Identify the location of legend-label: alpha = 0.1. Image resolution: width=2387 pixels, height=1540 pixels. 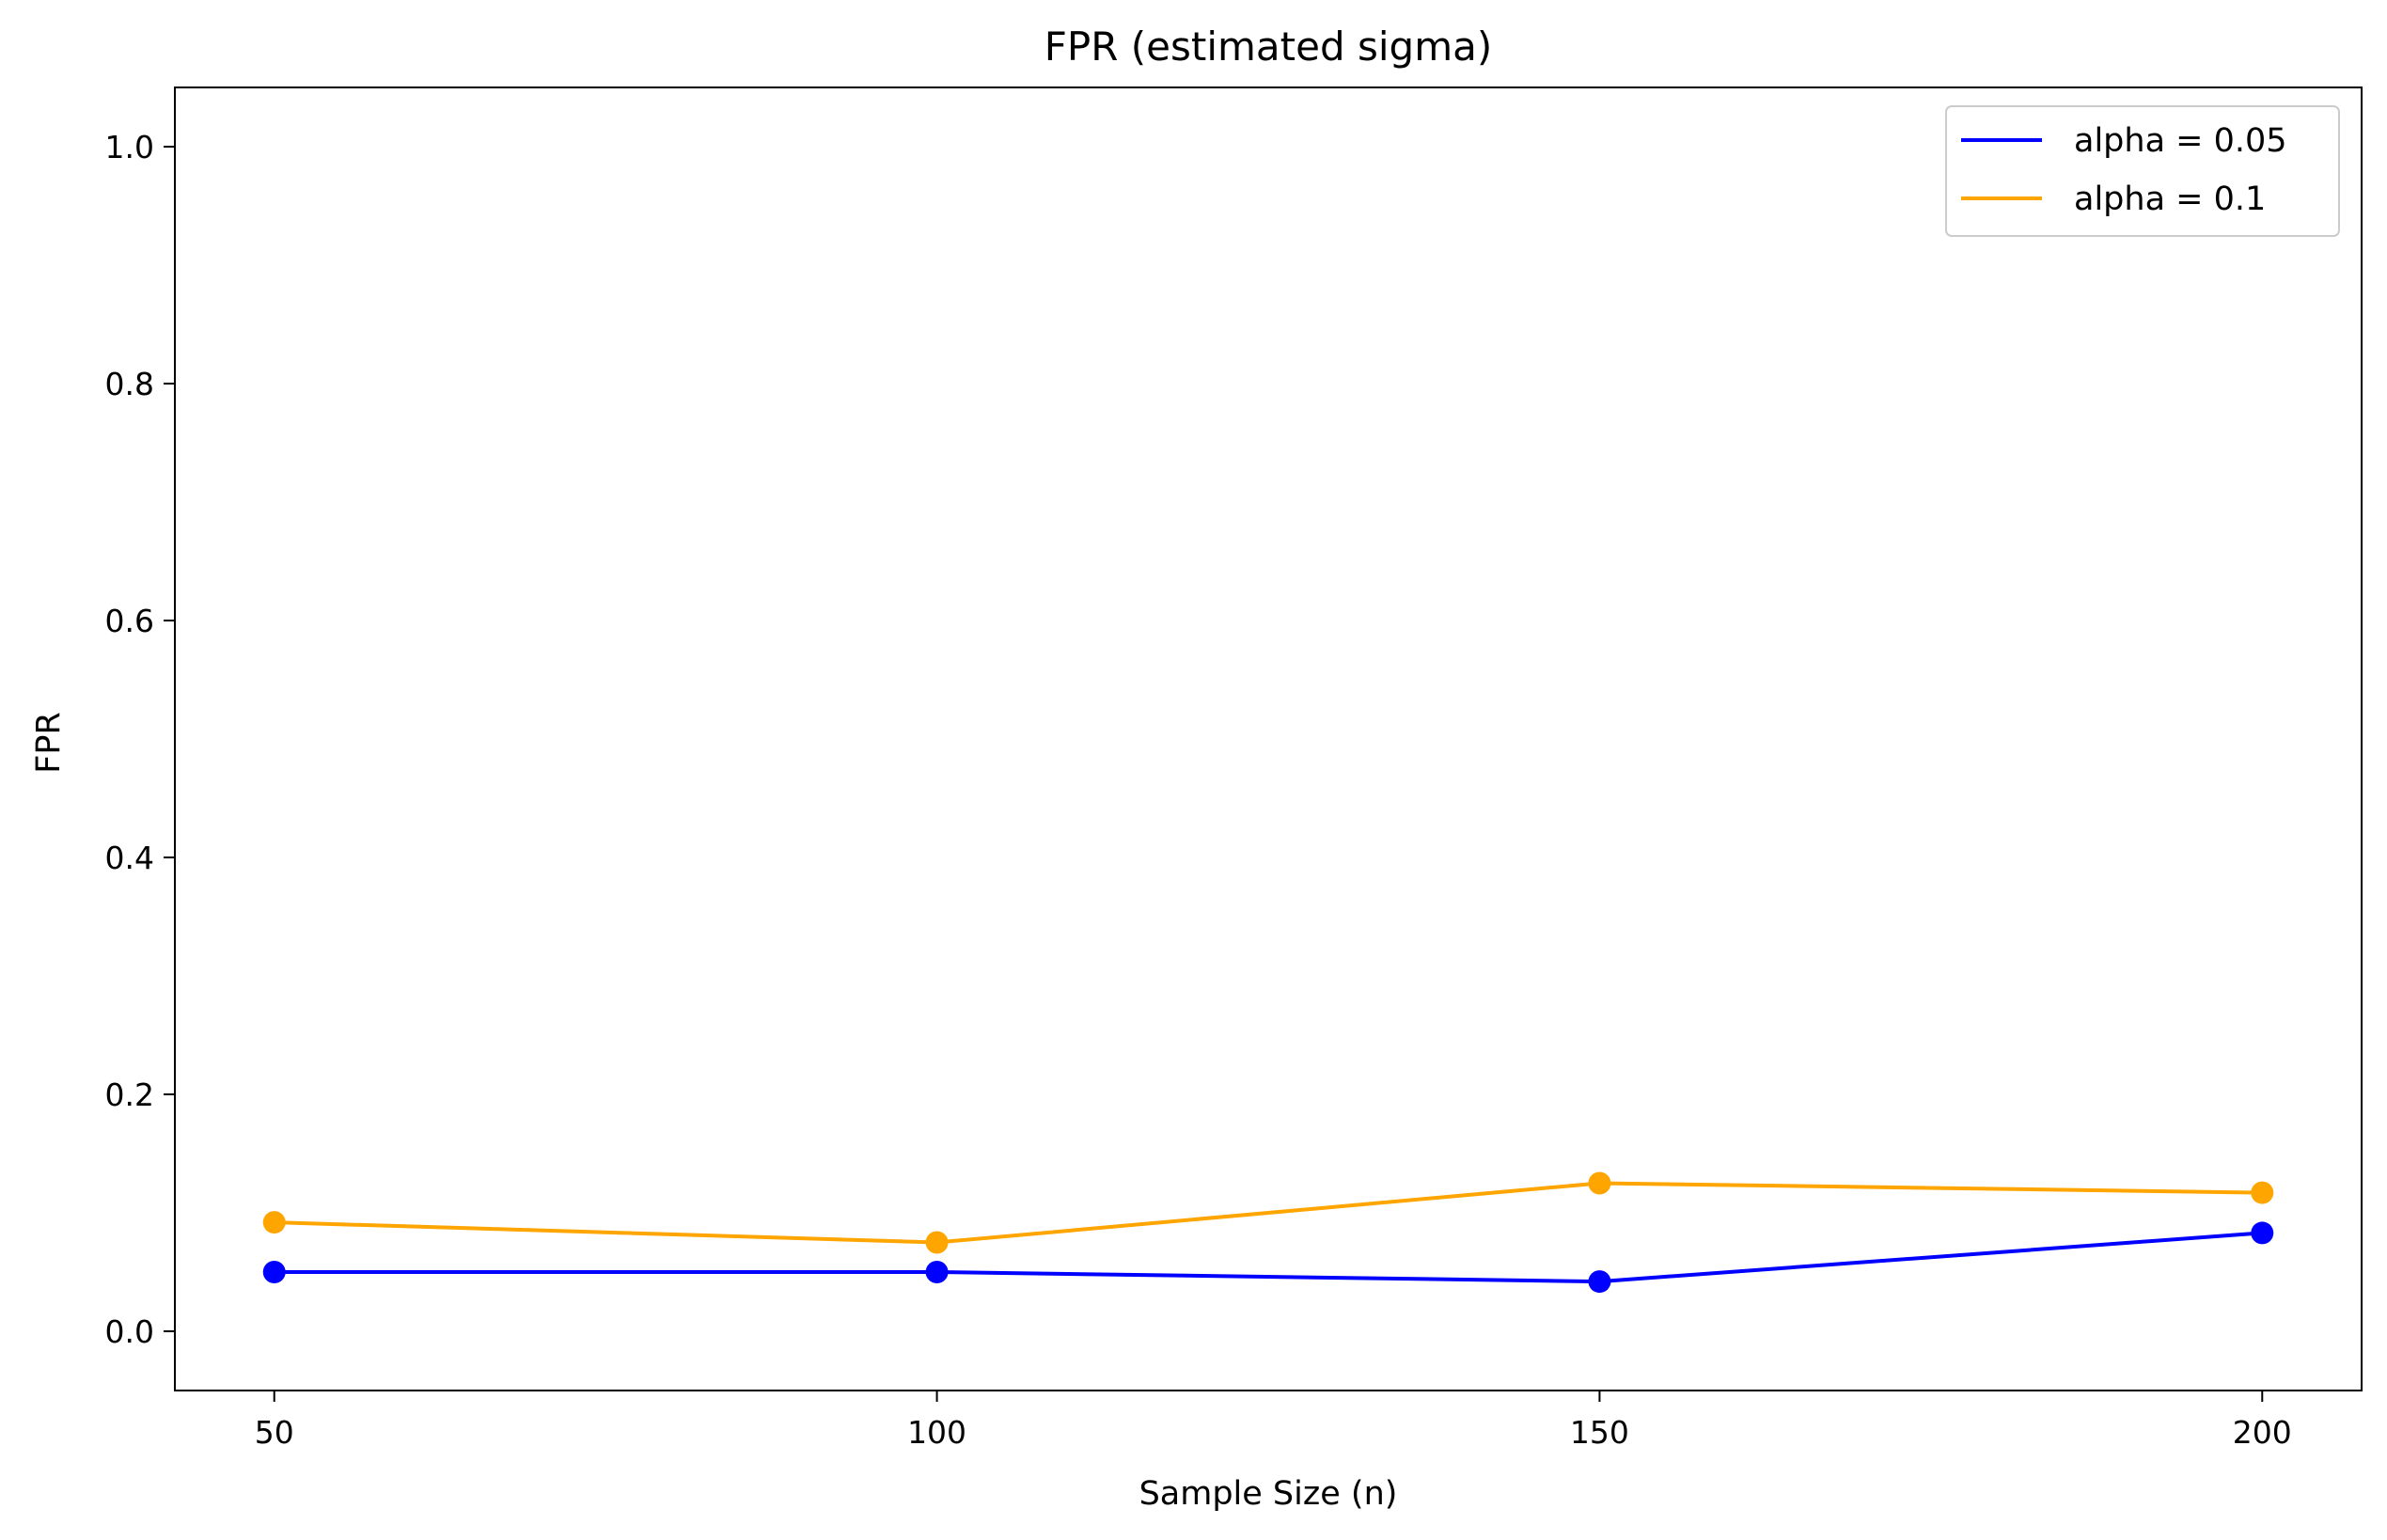
(2170, 200).